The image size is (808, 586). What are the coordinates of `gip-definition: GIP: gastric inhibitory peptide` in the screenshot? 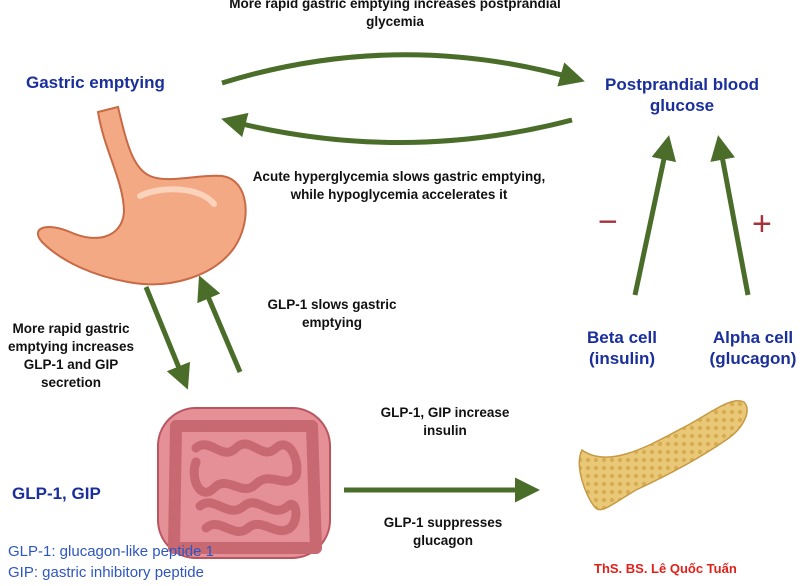 It's located at (106, 572).